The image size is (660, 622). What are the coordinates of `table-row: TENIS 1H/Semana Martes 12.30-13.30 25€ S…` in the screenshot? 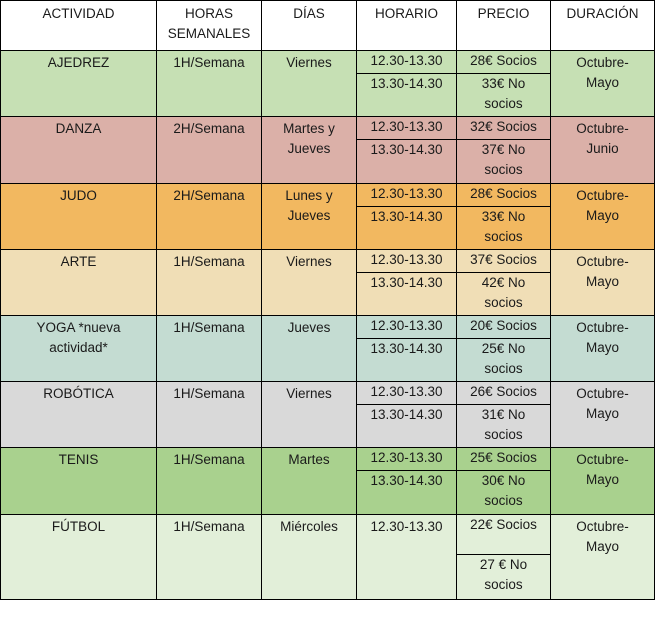 It's located at (327, 481).